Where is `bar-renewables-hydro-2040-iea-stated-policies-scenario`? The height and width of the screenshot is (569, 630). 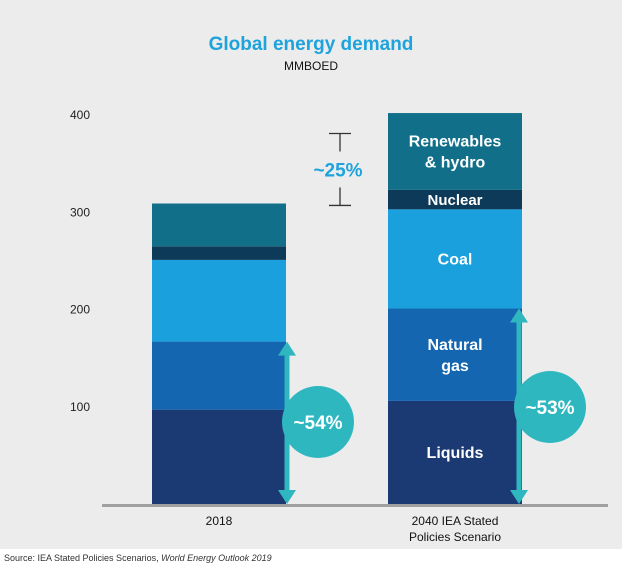 bar-renewables-hydro-2040-iea-stated-policies-scenario is located at coordinates (455, 151).